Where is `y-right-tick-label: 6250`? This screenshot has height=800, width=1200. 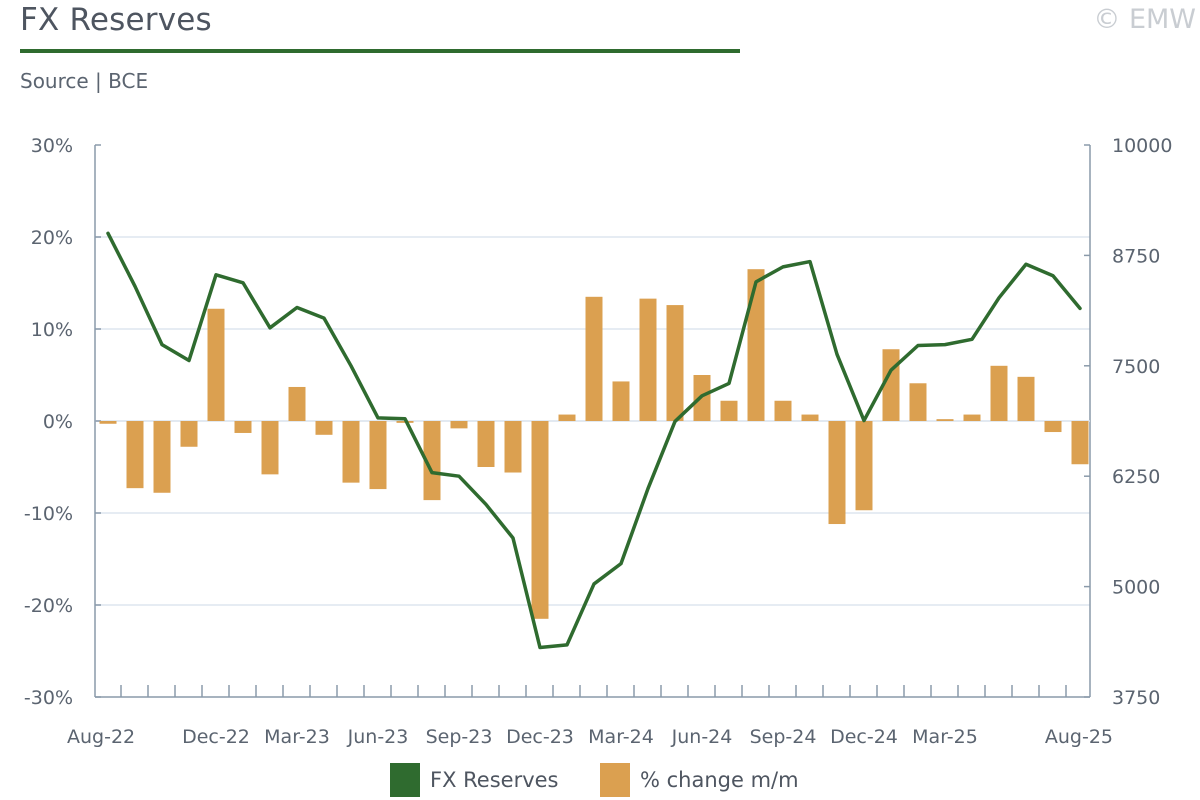
y-right-tick-label: 6250 is located at coordinates (1136, 477).